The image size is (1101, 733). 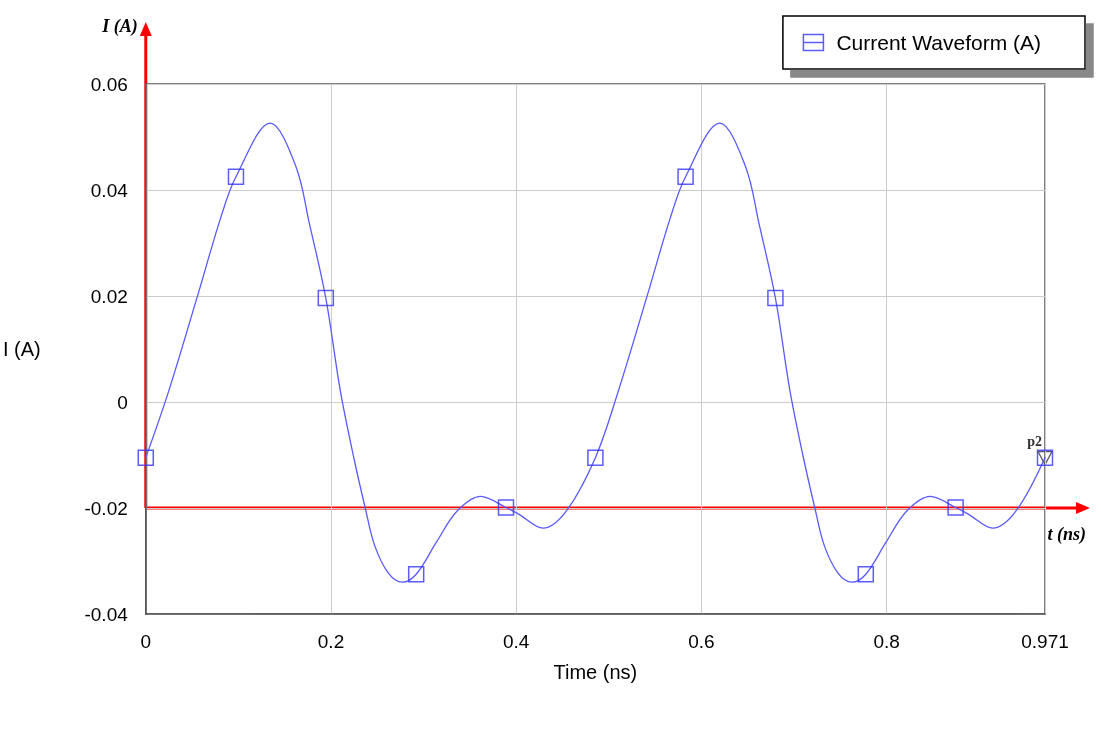 I want to click on x-tick-label: 0.2, so click(x=331, y=641).